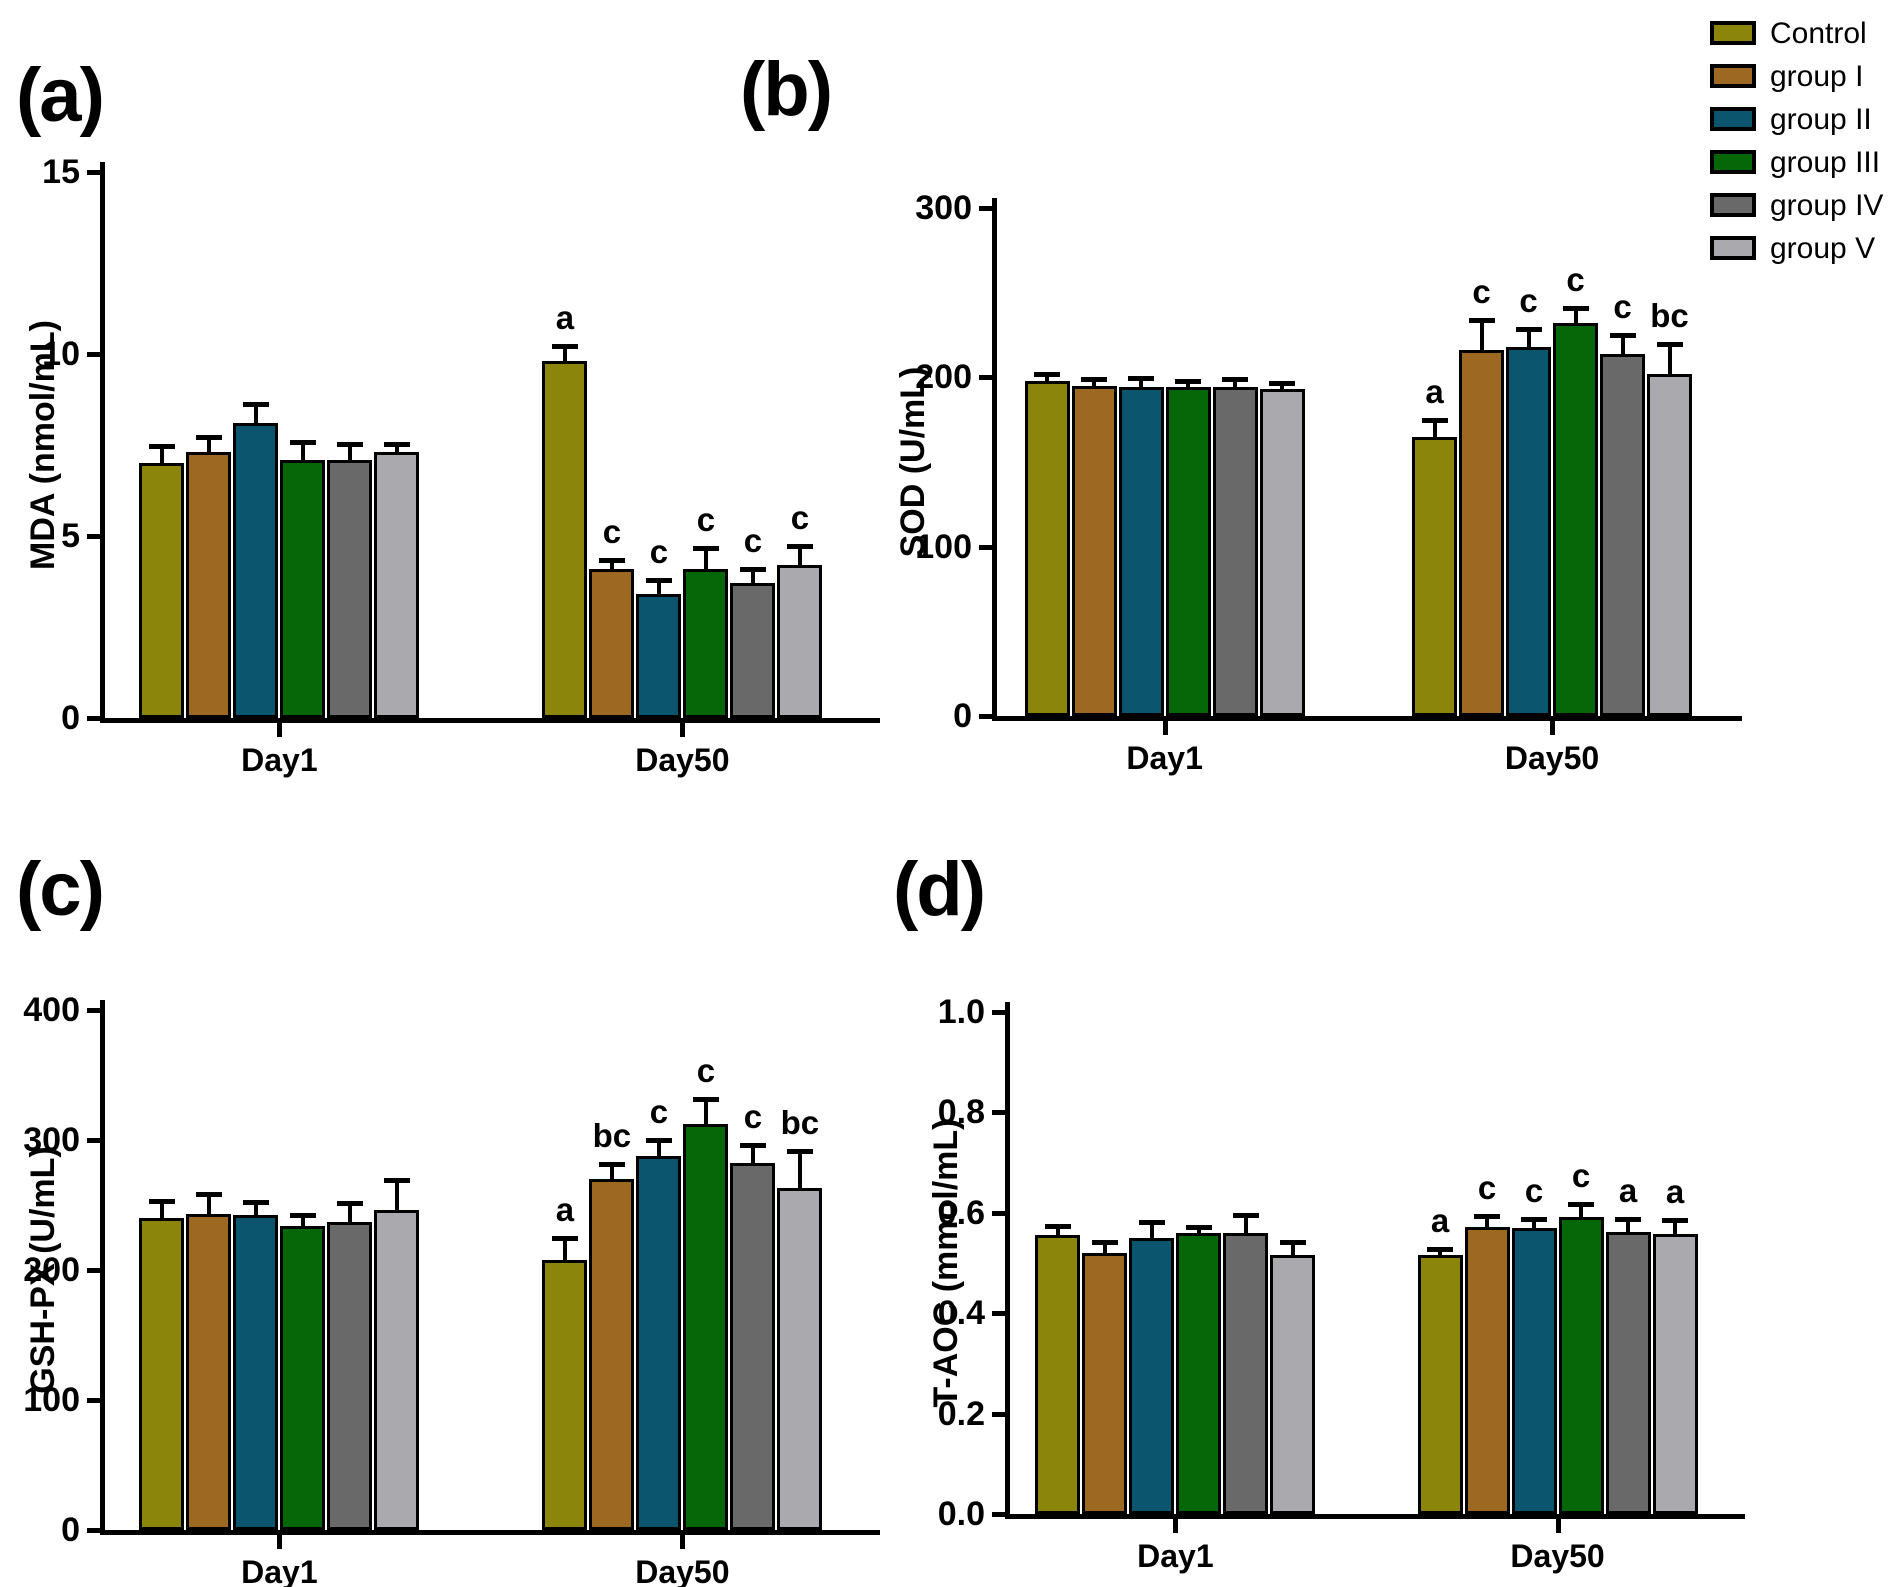  Describe the element at coordinates (799, 1176) in the screenshot. I see `error-bar-c-group-v-day50` at that location.